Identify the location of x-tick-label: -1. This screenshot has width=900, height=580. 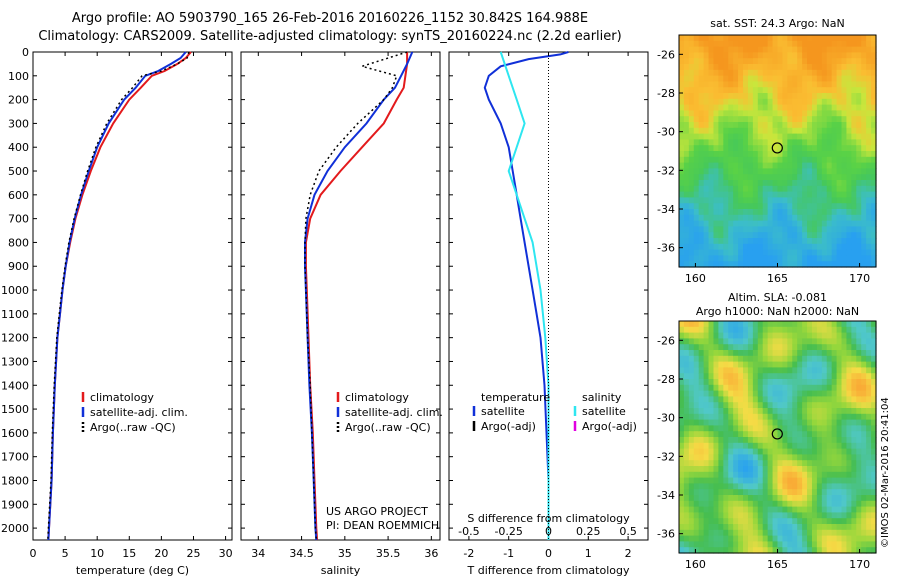
(508, 553).